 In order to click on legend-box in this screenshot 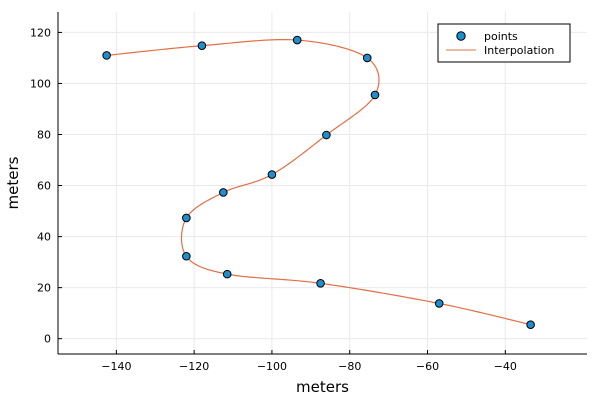, I will do `click(504, 43)`.